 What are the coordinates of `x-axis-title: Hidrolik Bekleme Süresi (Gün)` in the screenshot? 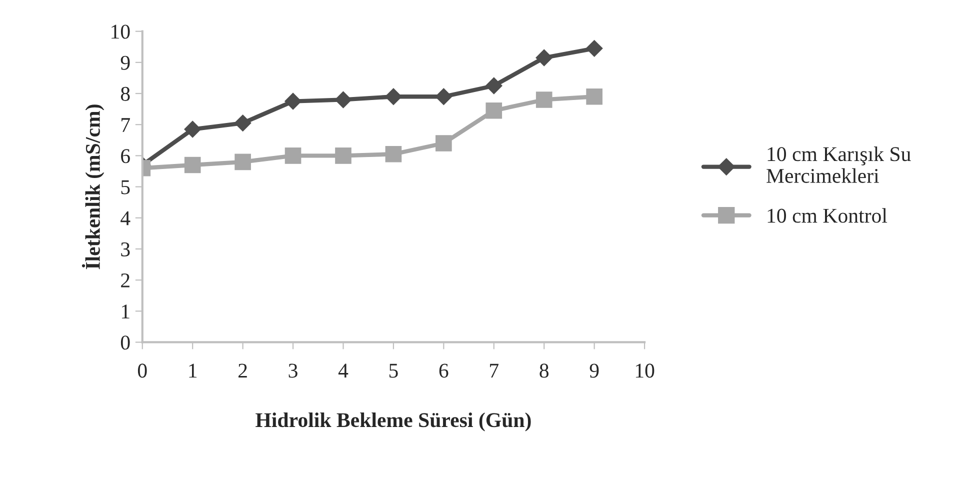 It's located at (393, 422).